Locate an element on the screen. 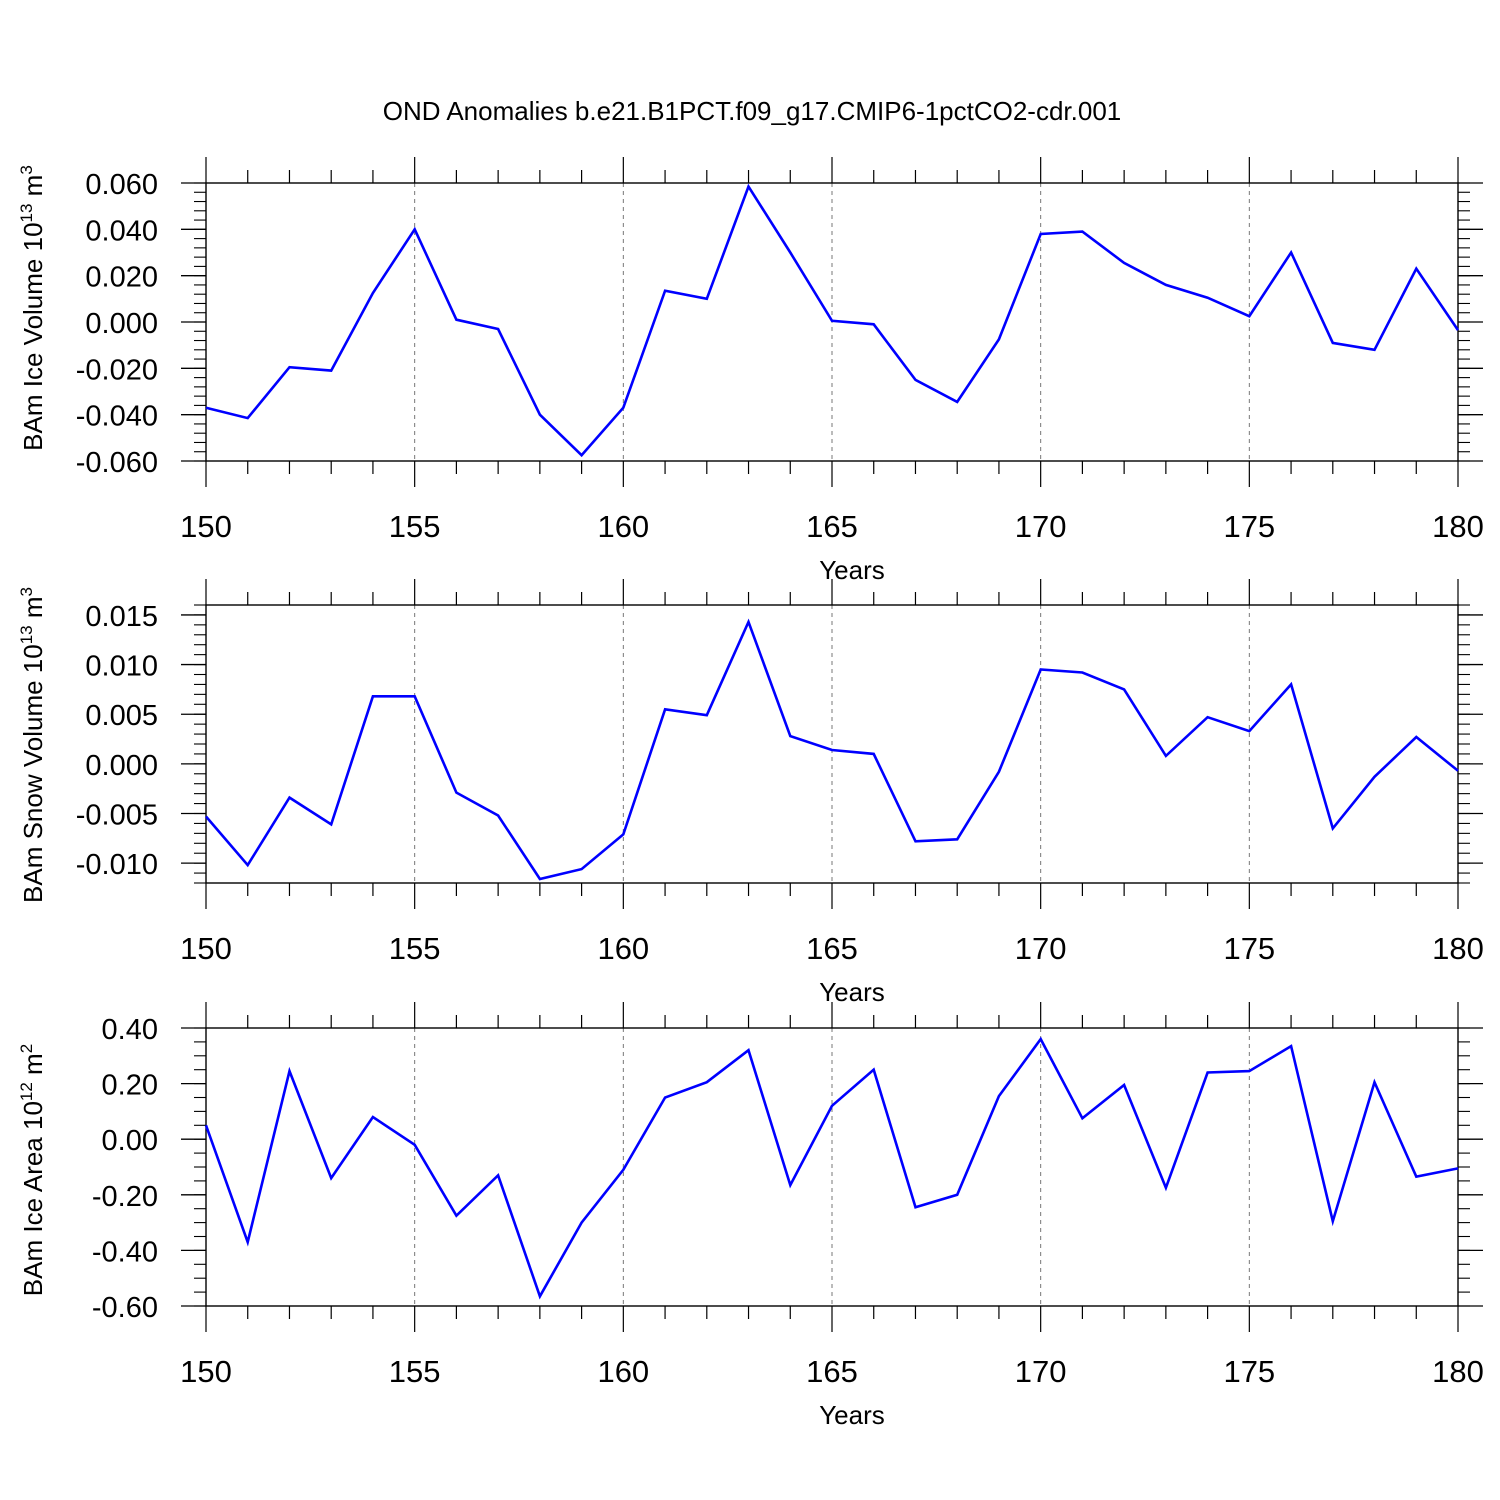  y-tick-label: -0.005 is located at coordinates (117, 816).